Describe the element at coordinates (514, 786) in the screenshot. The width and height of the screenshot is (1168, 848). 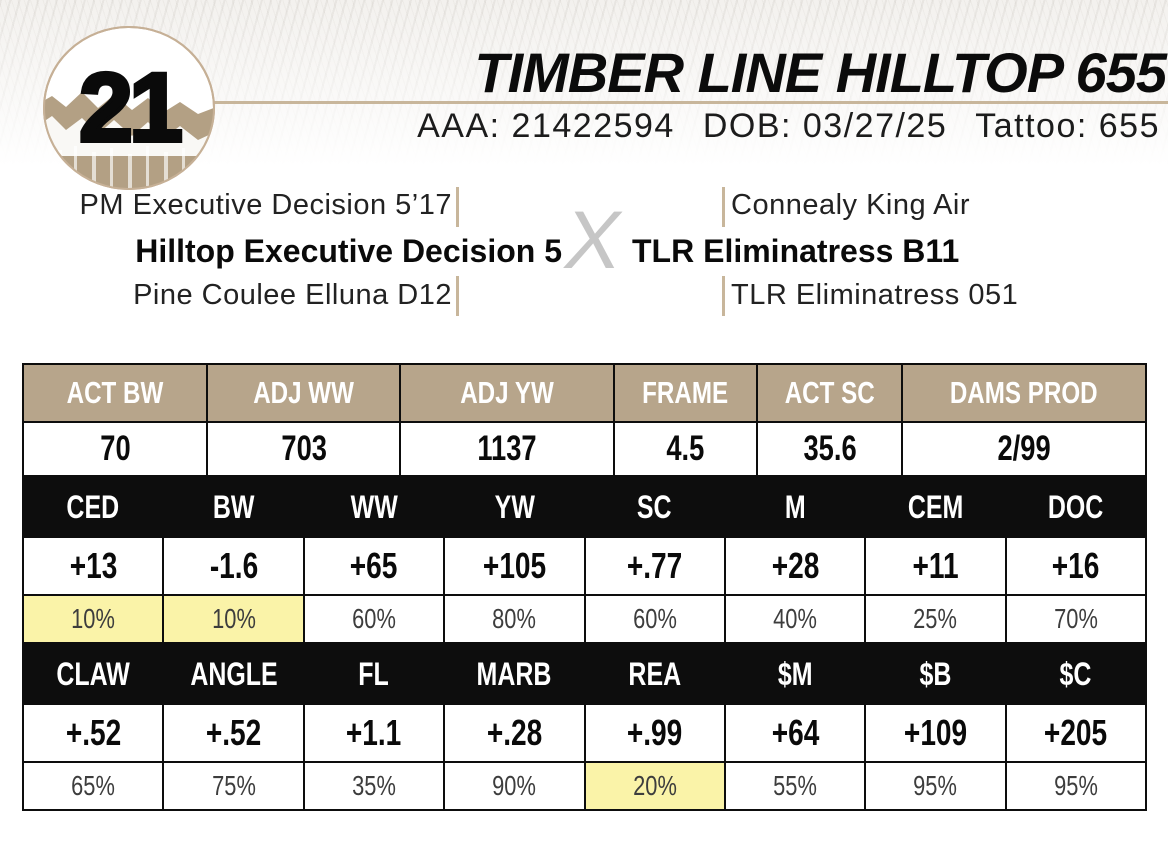
I see `percentile-marb: 90%` at that location.